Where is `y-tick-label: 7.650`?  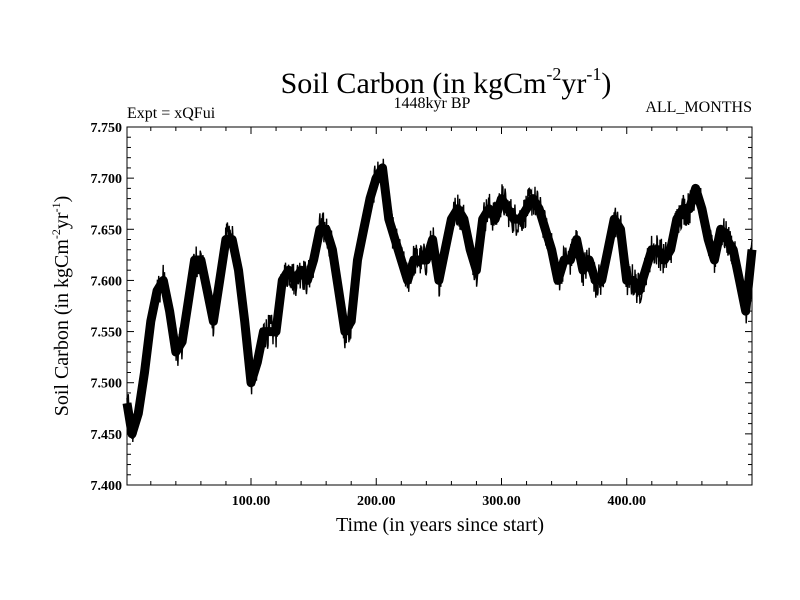 y-tick-label: 7.650 is located at coordinates (107, 230).